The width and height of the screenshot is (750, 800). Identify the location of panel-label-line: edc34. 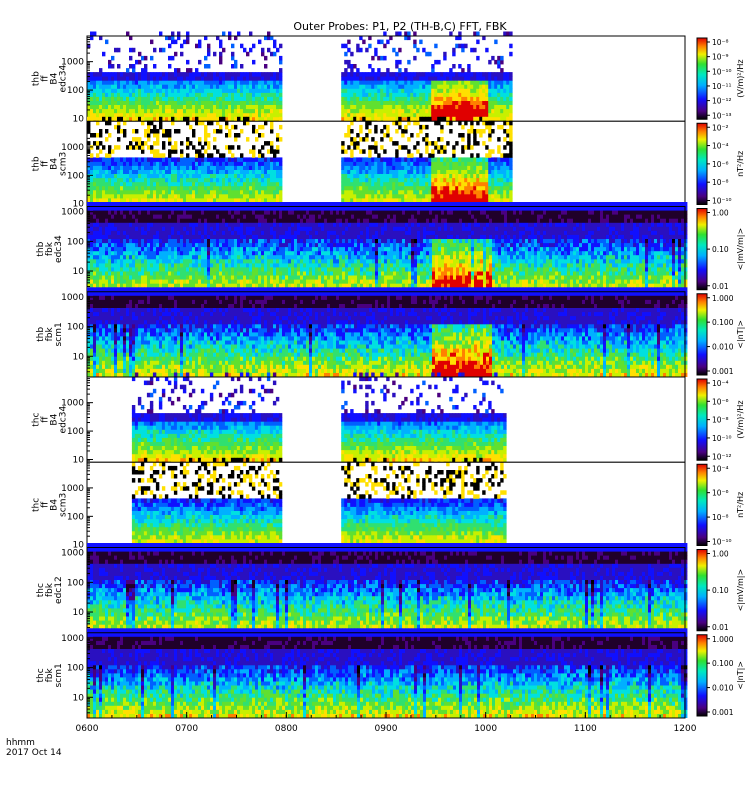
(64, 79).